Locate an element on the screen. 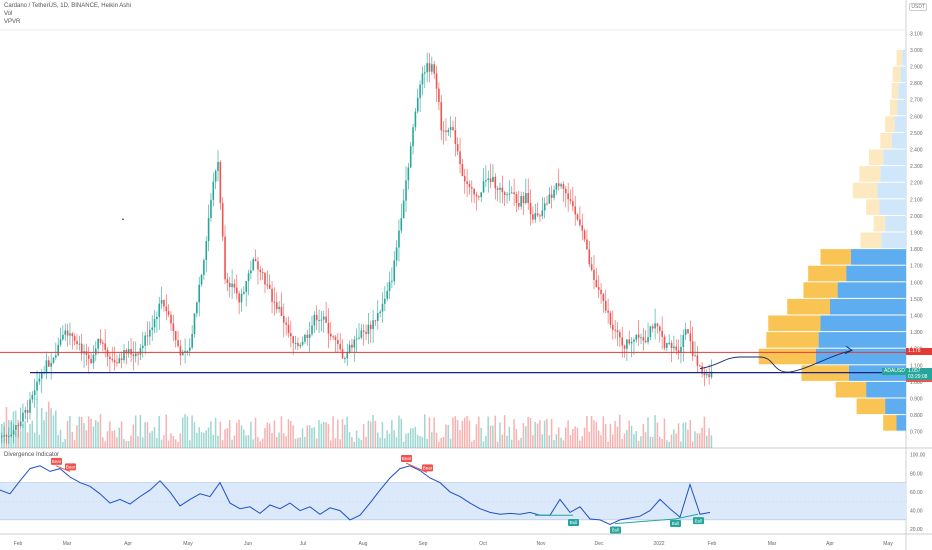 The width and height of the screenshot is (932, 550). oscillator-line is located at coordinates (355, 495).